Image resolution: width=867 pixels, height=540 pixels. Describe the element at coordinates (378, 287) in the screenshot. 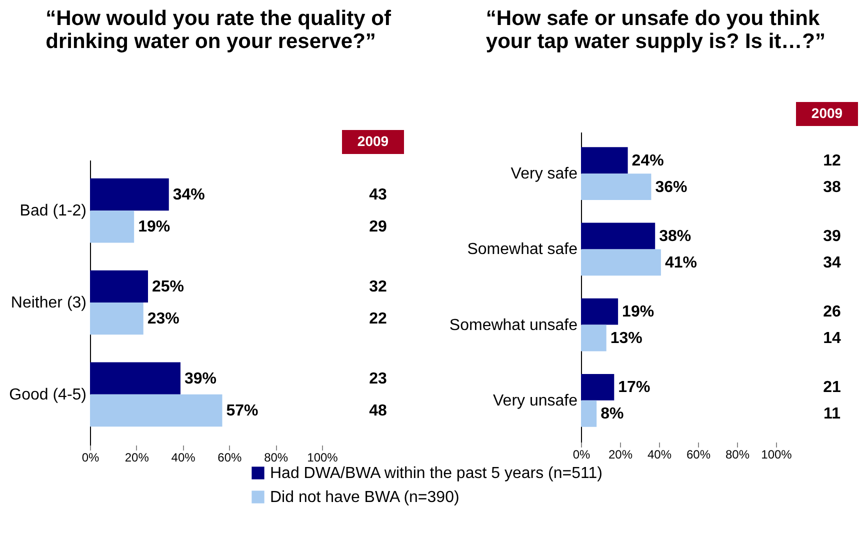

I see `text: 32` at that location.